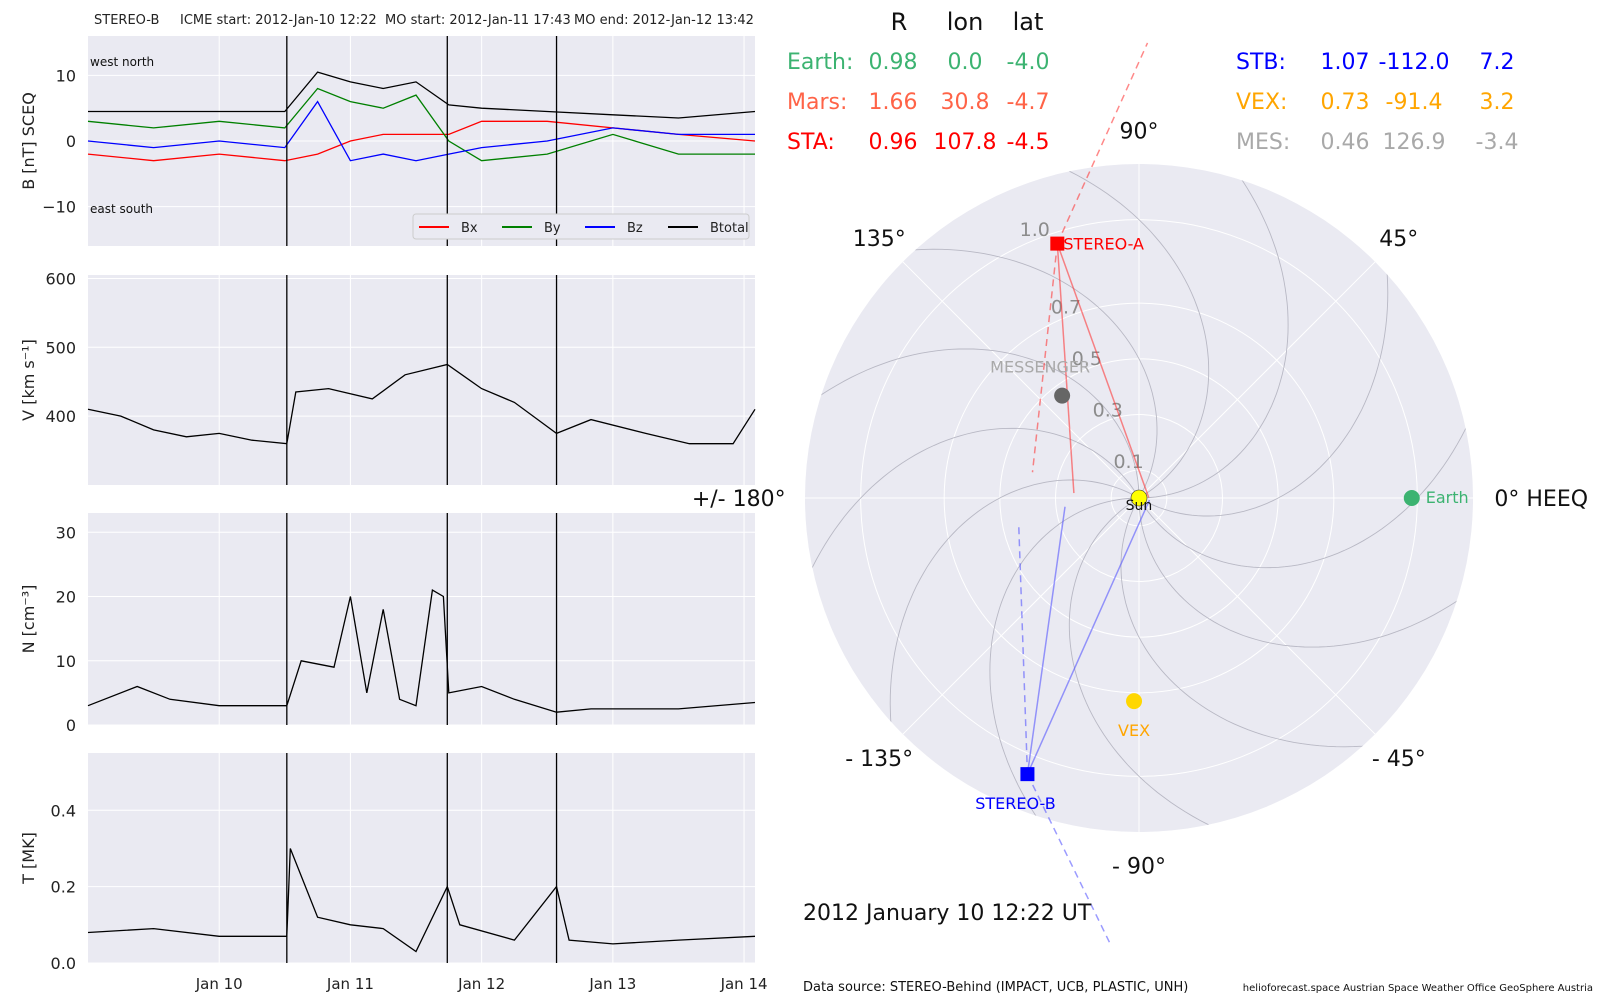  Describe the element at coordinates (729, 228) in the screenshot. I see `legend-label-btotal: Btotal` at that location.